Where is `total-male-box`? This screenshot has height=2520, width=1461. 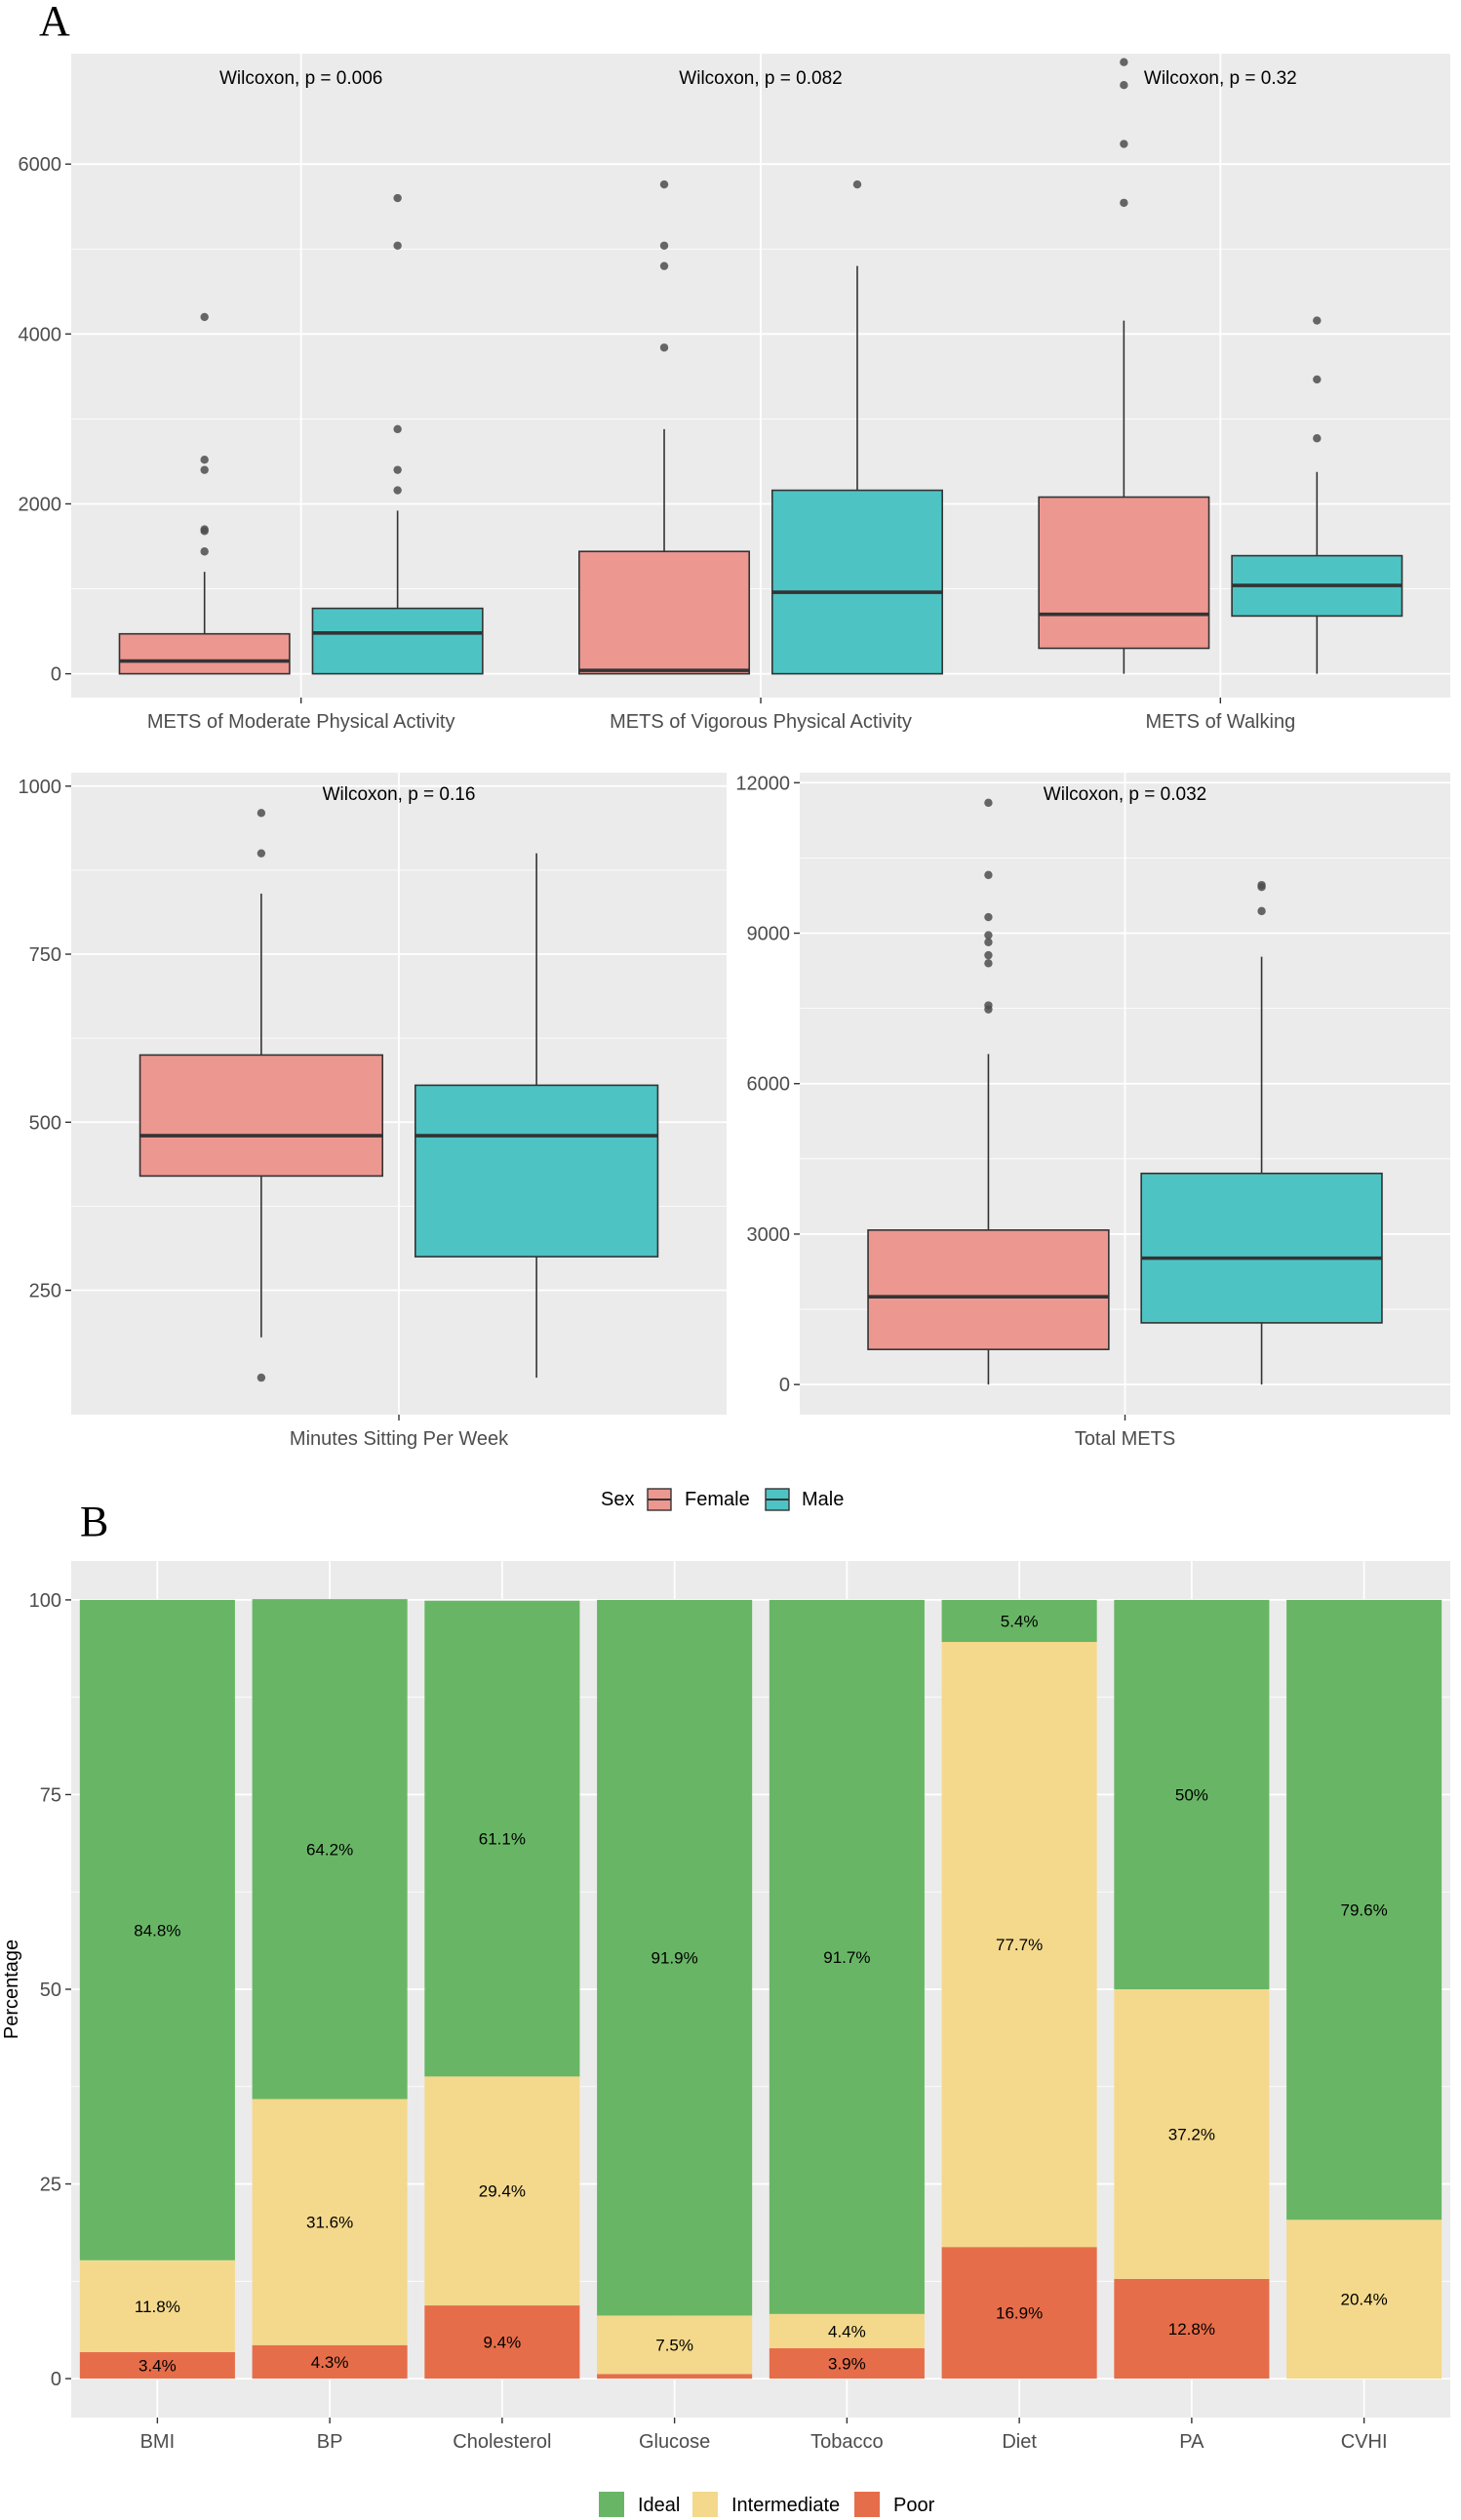
total-male-box is located at coordinates (1261, 1248).